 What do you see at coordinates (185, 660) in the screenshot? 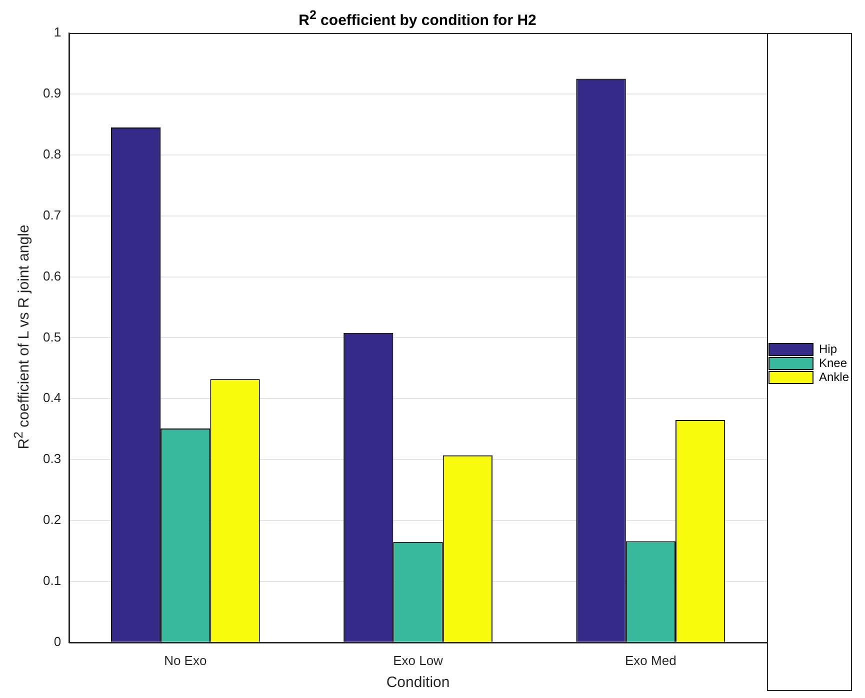
I see `x-tick-label: No Exo` at bounding box center [185, 660].